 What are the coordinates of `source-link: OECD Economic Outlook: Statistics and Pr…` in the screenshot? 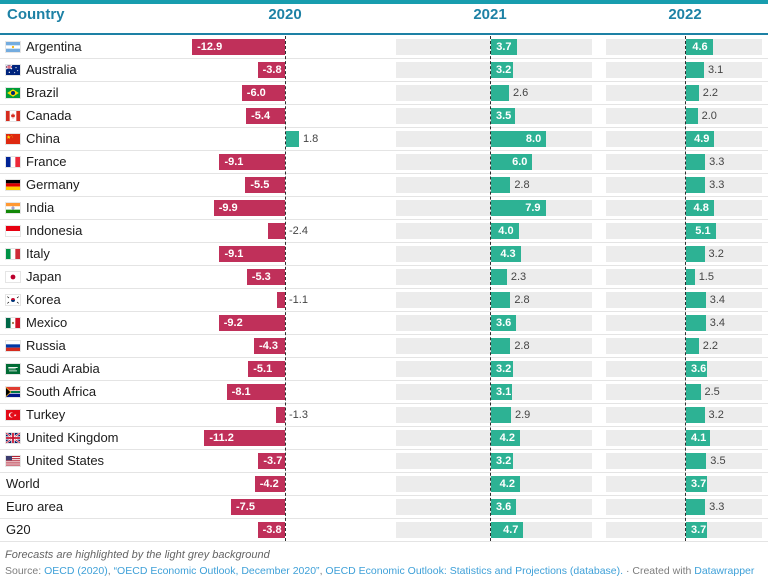 It's located at (474, 571).